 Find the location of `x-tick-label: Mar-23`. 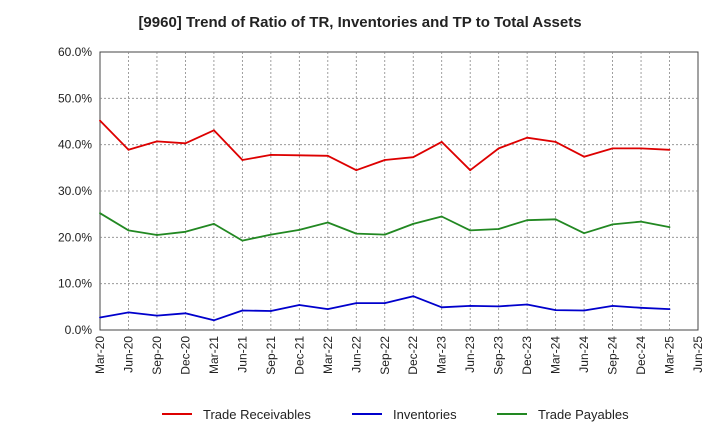

x-tick-label: Mar-23 is located at coordinates (442, 355).